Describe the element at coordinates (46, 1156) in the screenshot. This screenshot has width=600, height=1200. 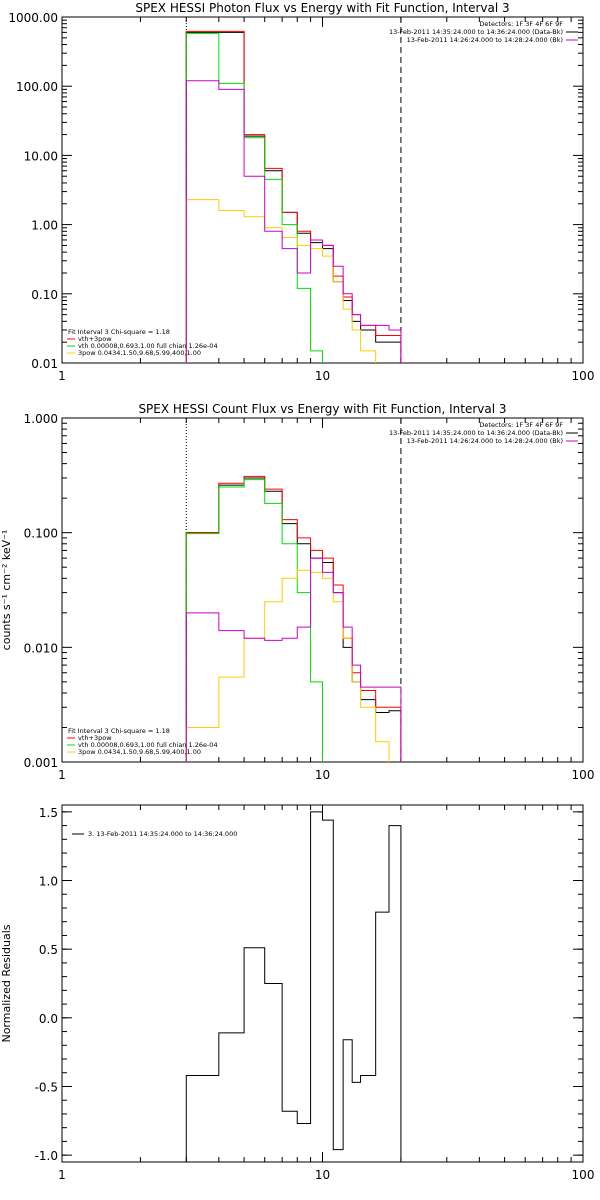
I see `y-tick-label: -1.0` at that location.